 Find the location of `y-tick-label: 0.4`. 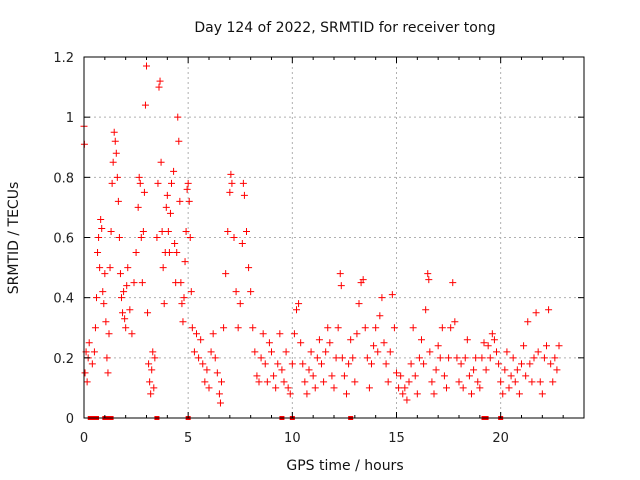

y-tick-label: 0.4 is located at coordinates (63, 299).